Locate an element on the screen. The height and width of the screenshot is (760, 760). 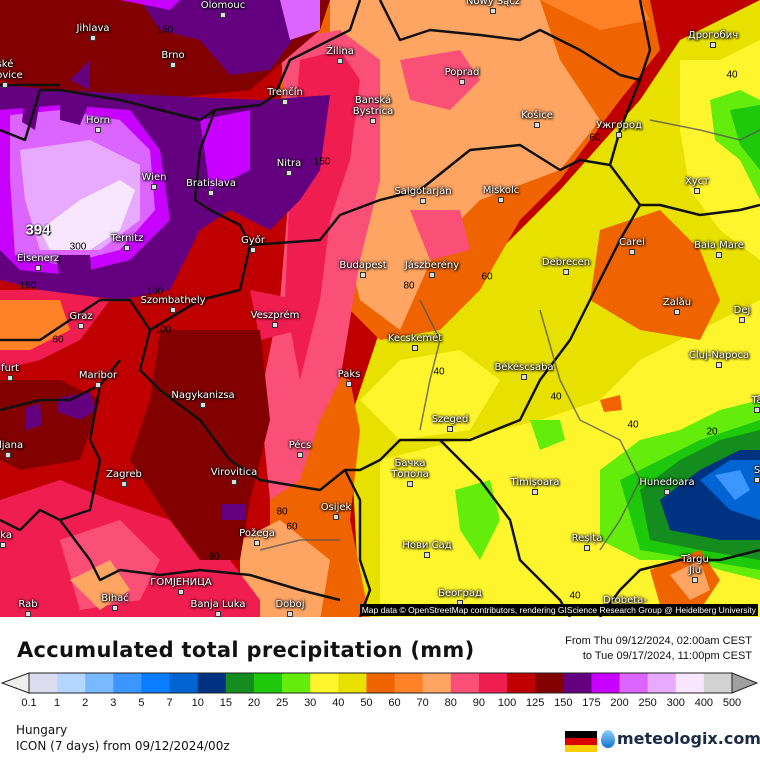
city-label: Maribor is located at coordinates (98, 375).